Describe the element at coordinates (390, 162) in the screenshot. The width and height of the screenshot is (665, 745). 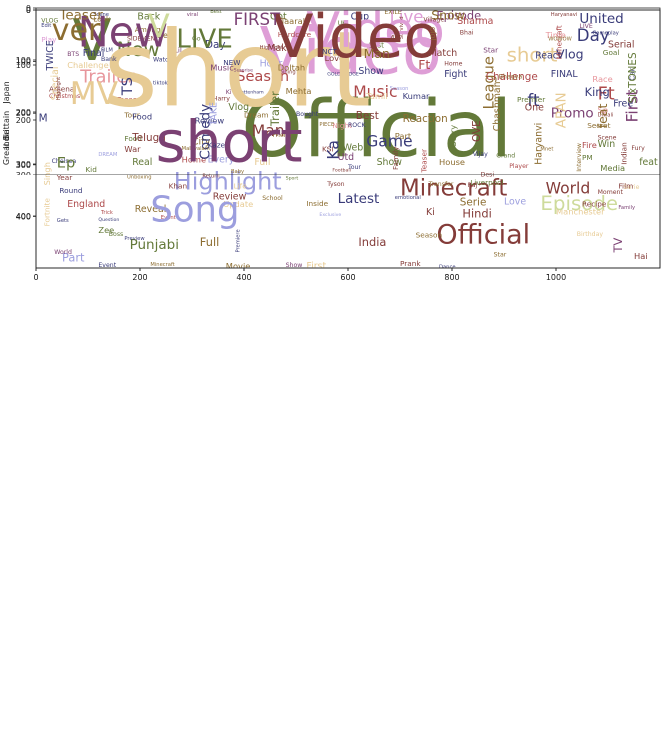
I see `word-show: Show` at that location.